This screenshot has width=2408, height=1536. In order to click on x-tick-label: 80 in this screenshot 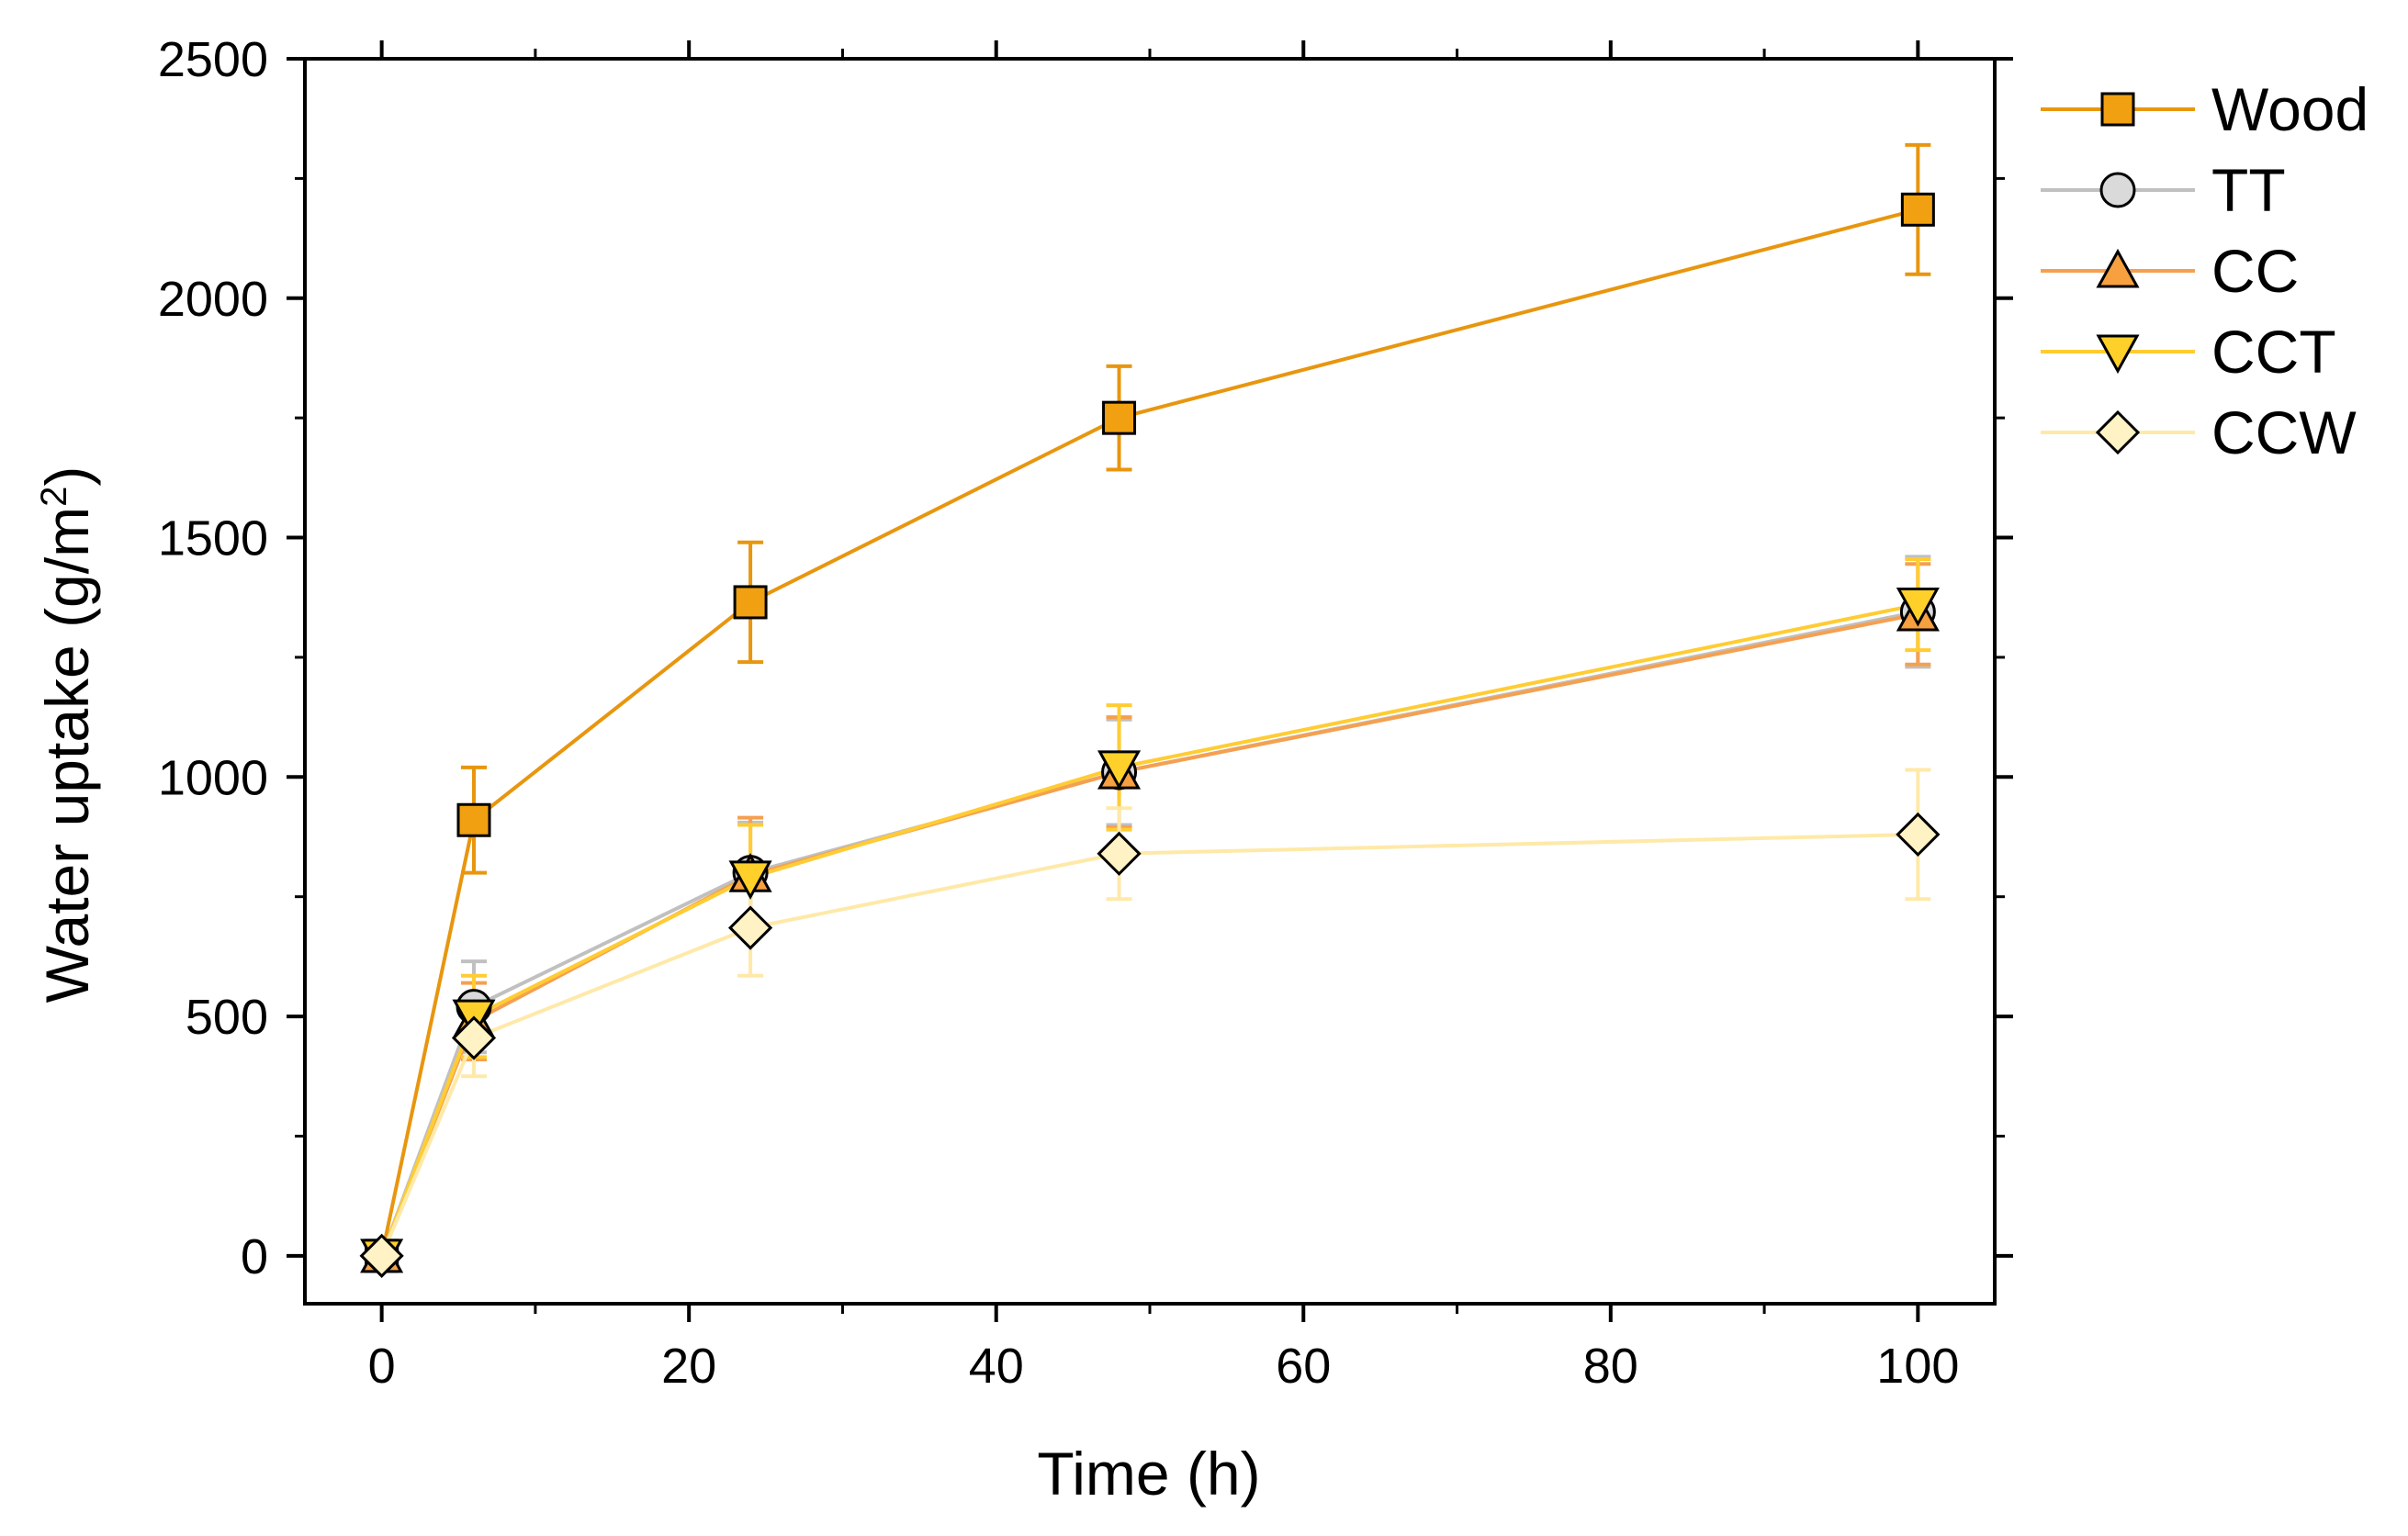, I will do `click(1611, 1366)`.